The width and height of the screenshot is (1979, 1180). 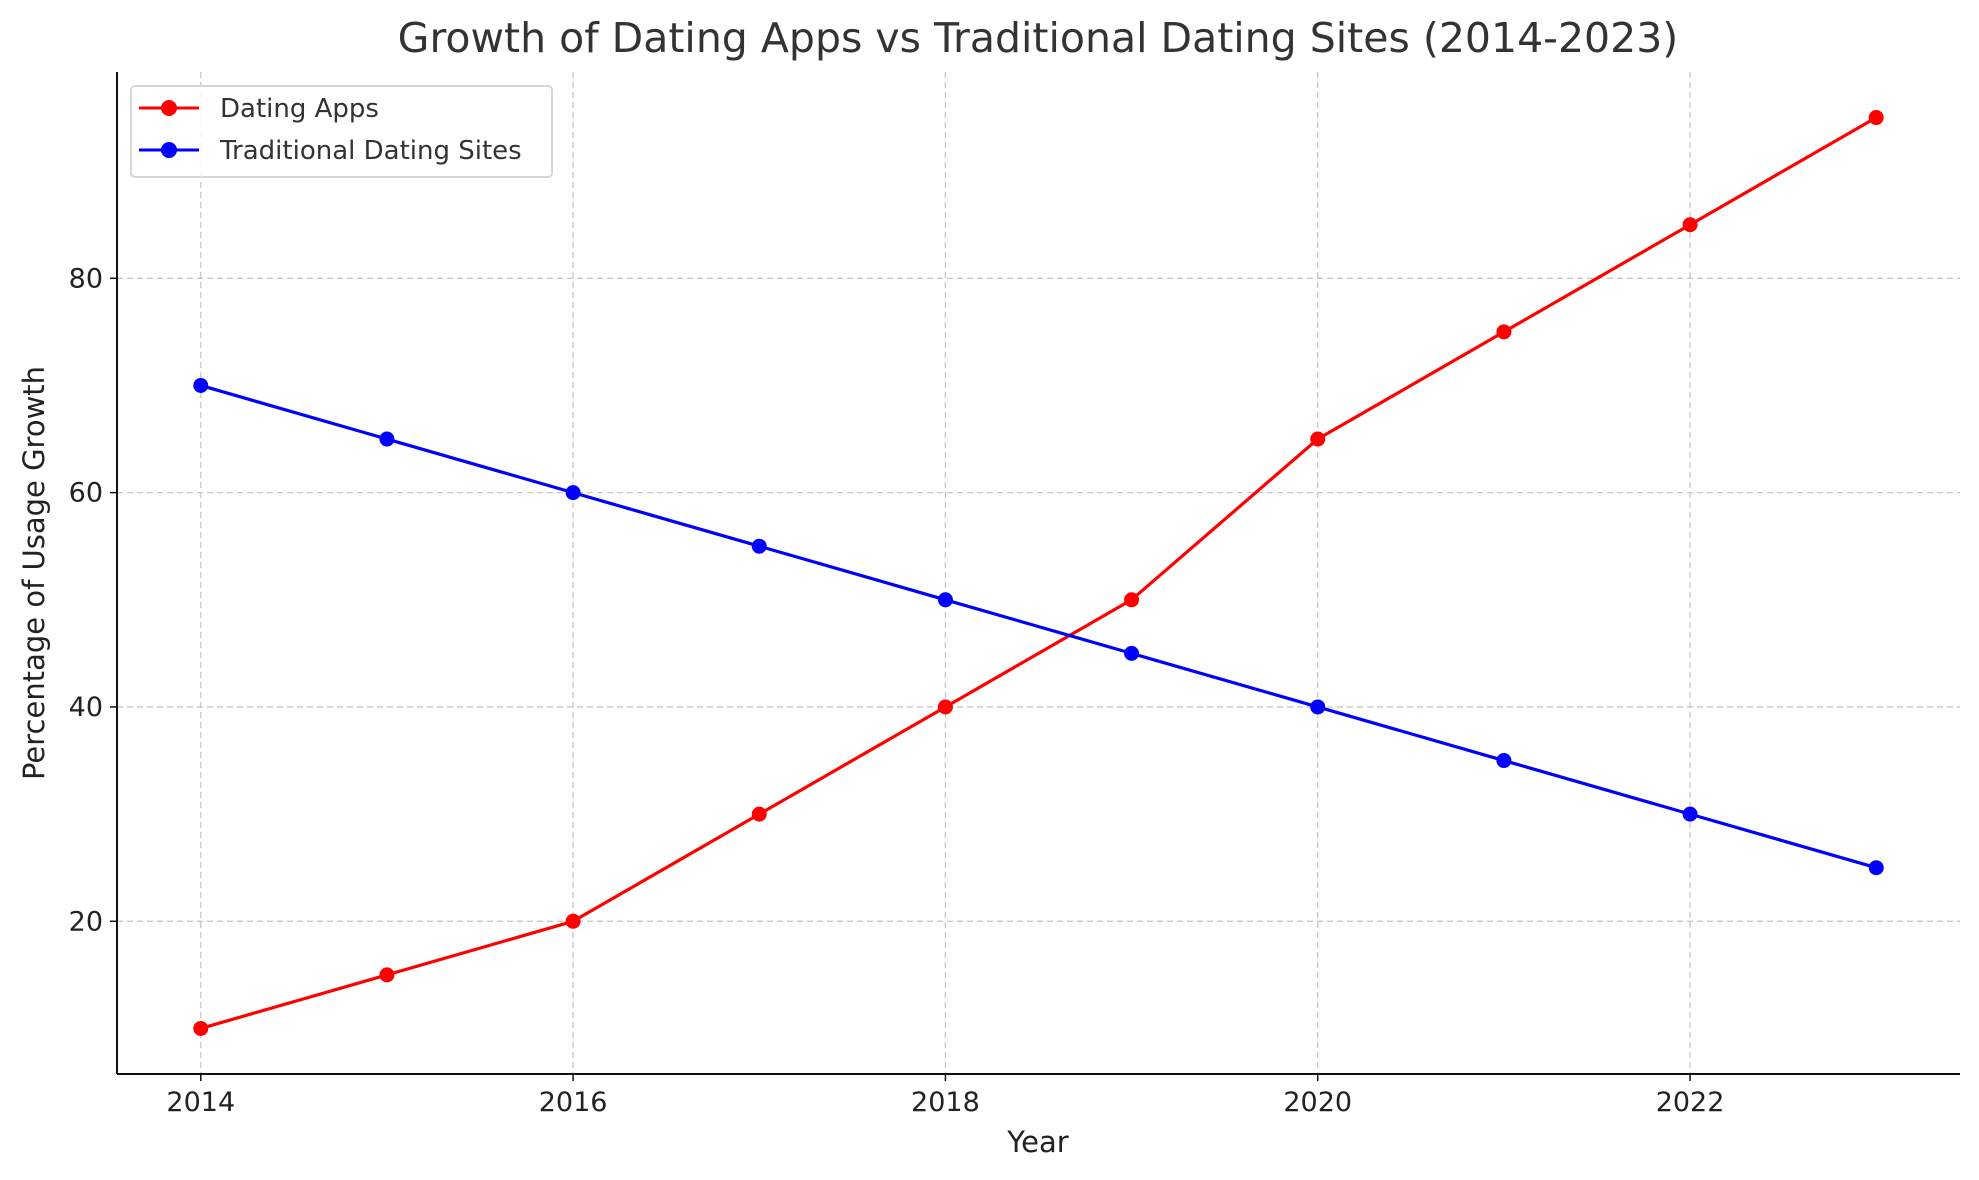 I want to click on legend-box, so click(x=341, y=131).